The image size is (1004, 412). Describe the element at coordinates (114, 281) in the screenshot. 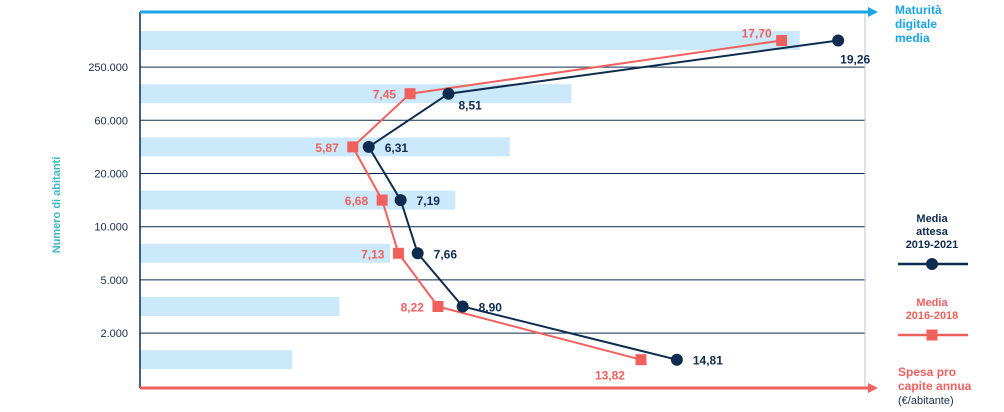

I see `y-tick-label: 5.000` at that location.